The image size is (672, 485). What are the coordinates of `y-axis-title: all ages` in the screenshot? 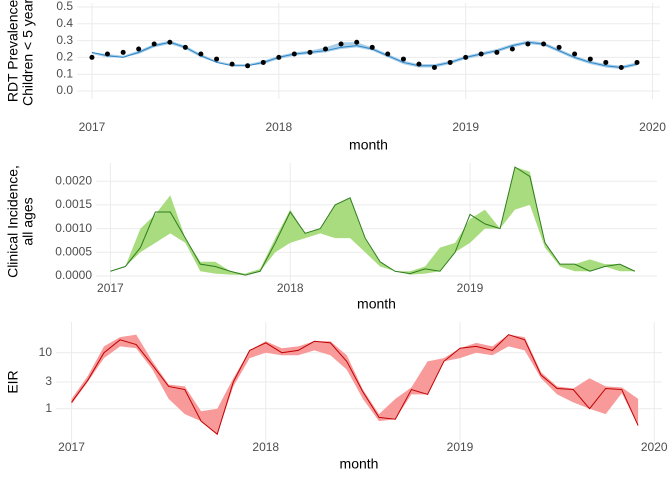 It's located at (28, 221).